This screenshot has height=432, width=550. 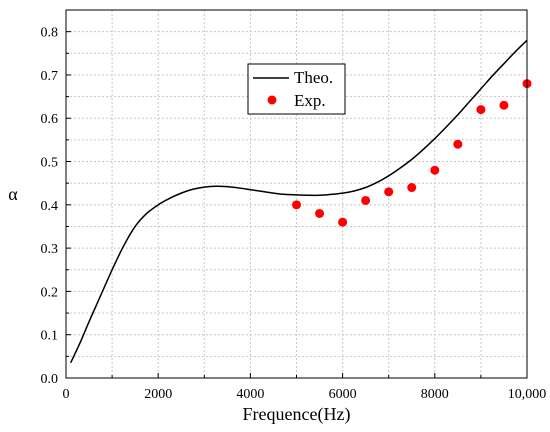 What do you see at coordinates (50, 76) in the screenshot?
I see `y-tick-label: 0.7` at bounding box center [50, 76].